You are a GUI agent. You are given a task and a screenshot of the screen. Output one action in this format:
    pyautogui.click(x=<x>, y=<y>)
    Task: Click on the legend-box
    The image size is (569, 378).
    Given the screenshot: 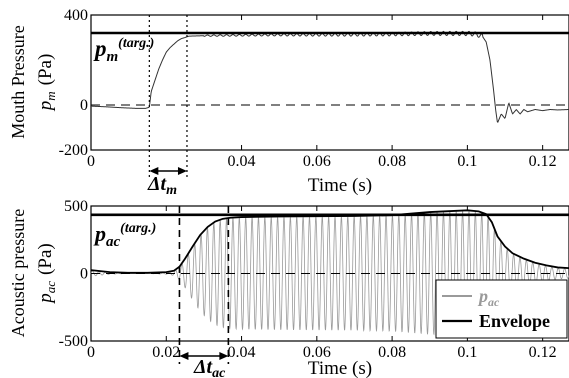 What is the action you would take?
    pyautogui.click(x=501, y=309)
    